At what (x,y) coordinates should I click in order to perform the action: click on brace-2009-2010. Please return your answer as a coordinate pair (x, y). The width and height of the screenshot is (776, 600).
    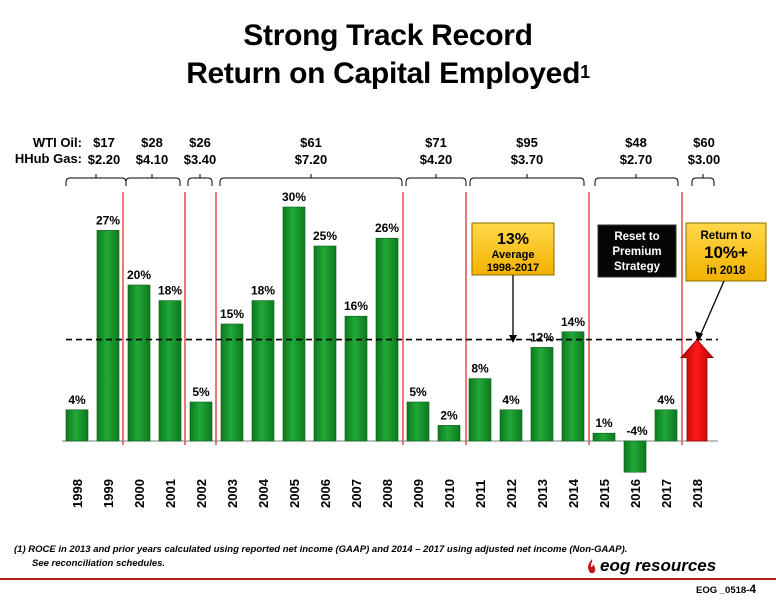
    Looking at the image, I should click on (436, 180).